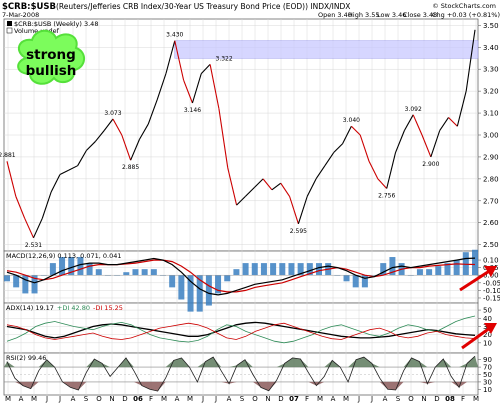 This screenshot has height=403, width=500. I want to click on price-point-label: 2.595, so click(298, 231).